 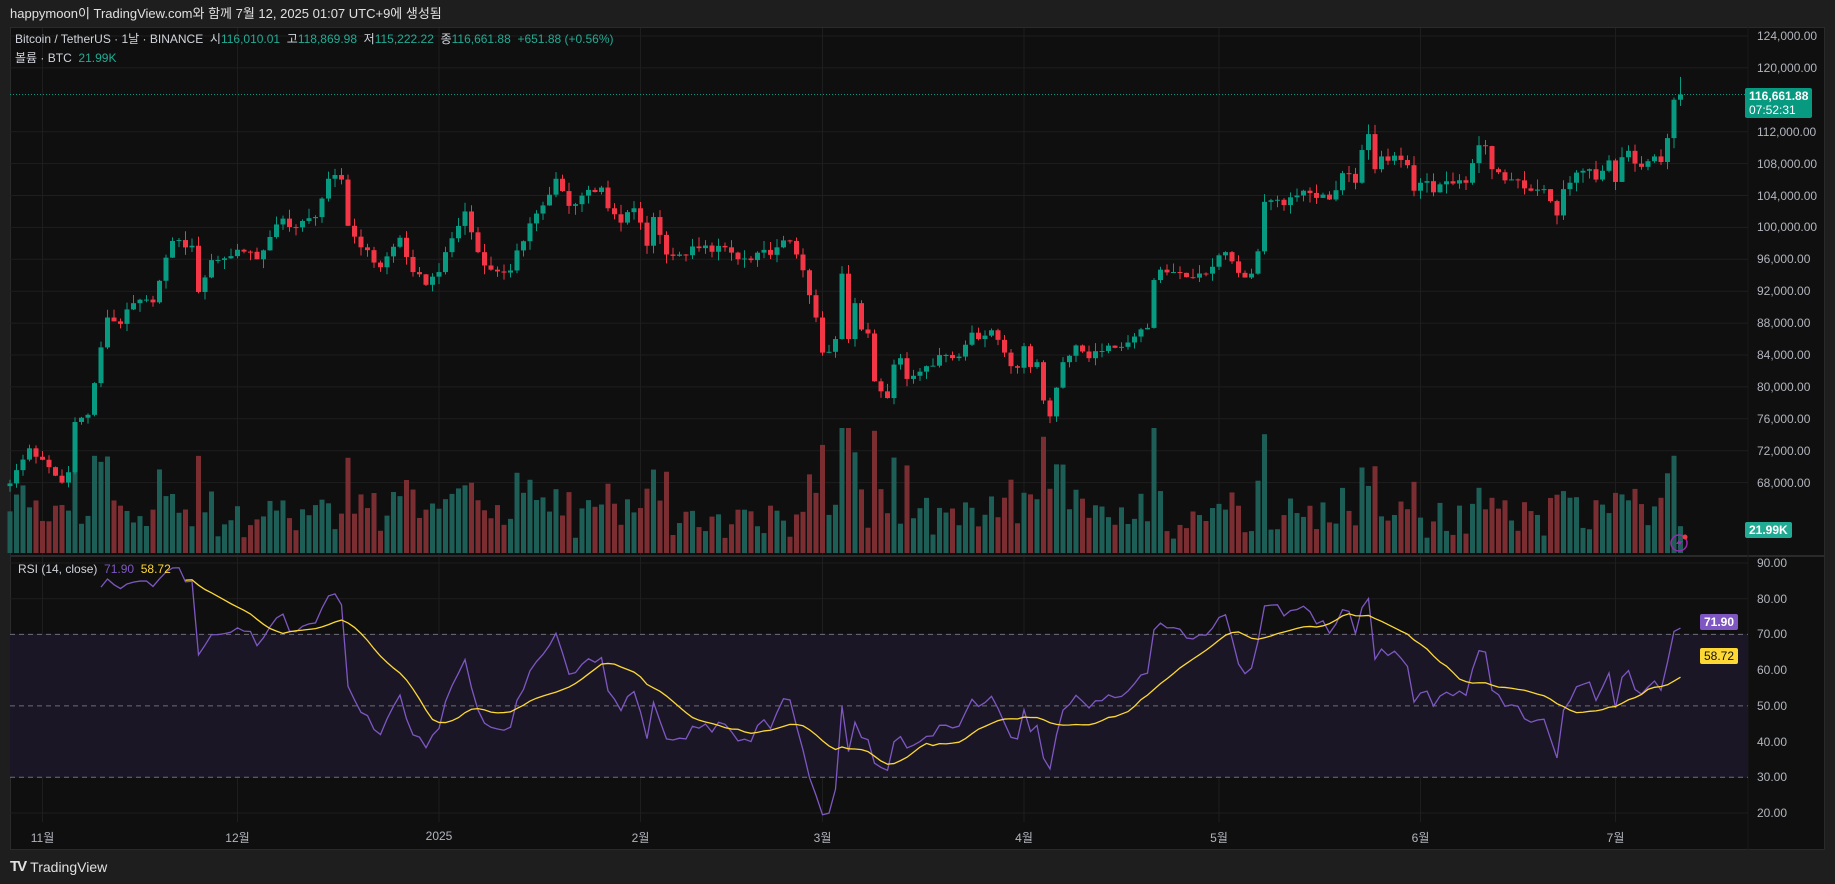 What do you see at coordinates (155, 569) in the screenshot?
I see `rsi-ma-value: 58.72` at bounding box center [155, 569].